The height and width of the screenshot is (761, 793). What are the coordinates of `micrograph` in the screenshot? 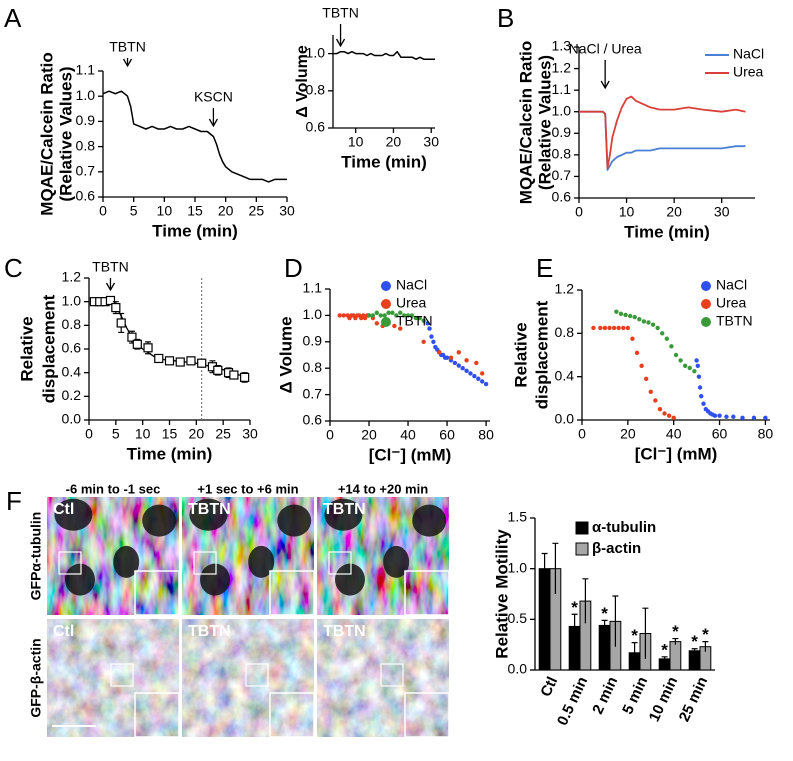 It's located at (113, 678).